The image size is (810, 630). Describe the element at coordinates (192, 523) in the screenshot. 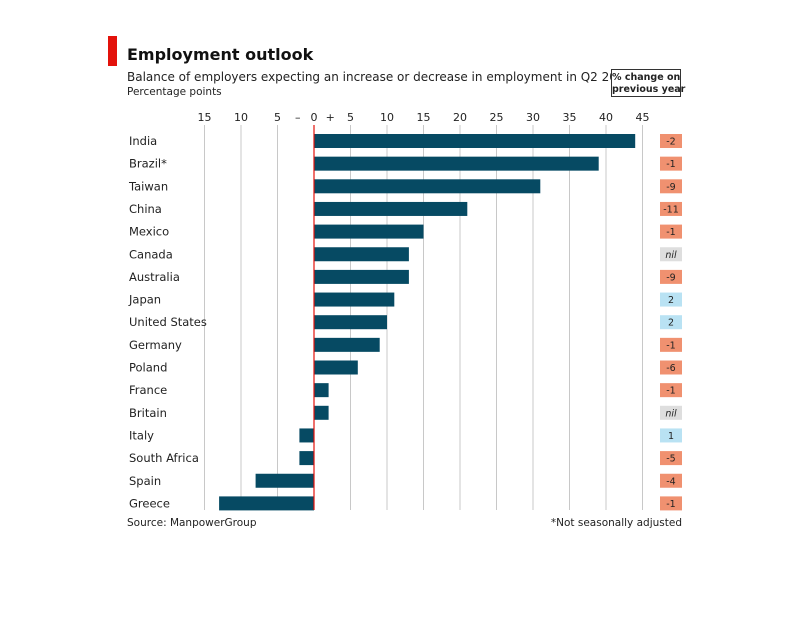

I see `source-note: Source: ManpowerGroup` at that location.